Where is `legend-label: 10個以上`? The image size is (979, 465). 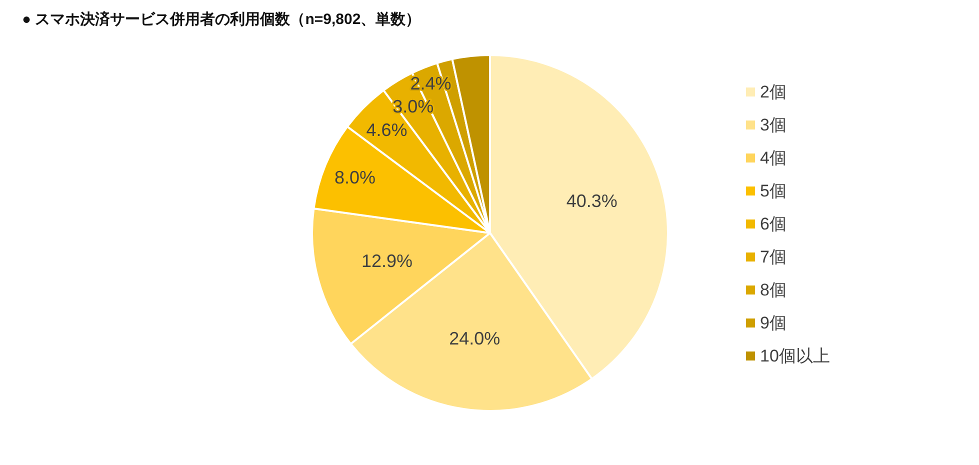 legend-label: 10個以上 is located at coordinates (795, 356).